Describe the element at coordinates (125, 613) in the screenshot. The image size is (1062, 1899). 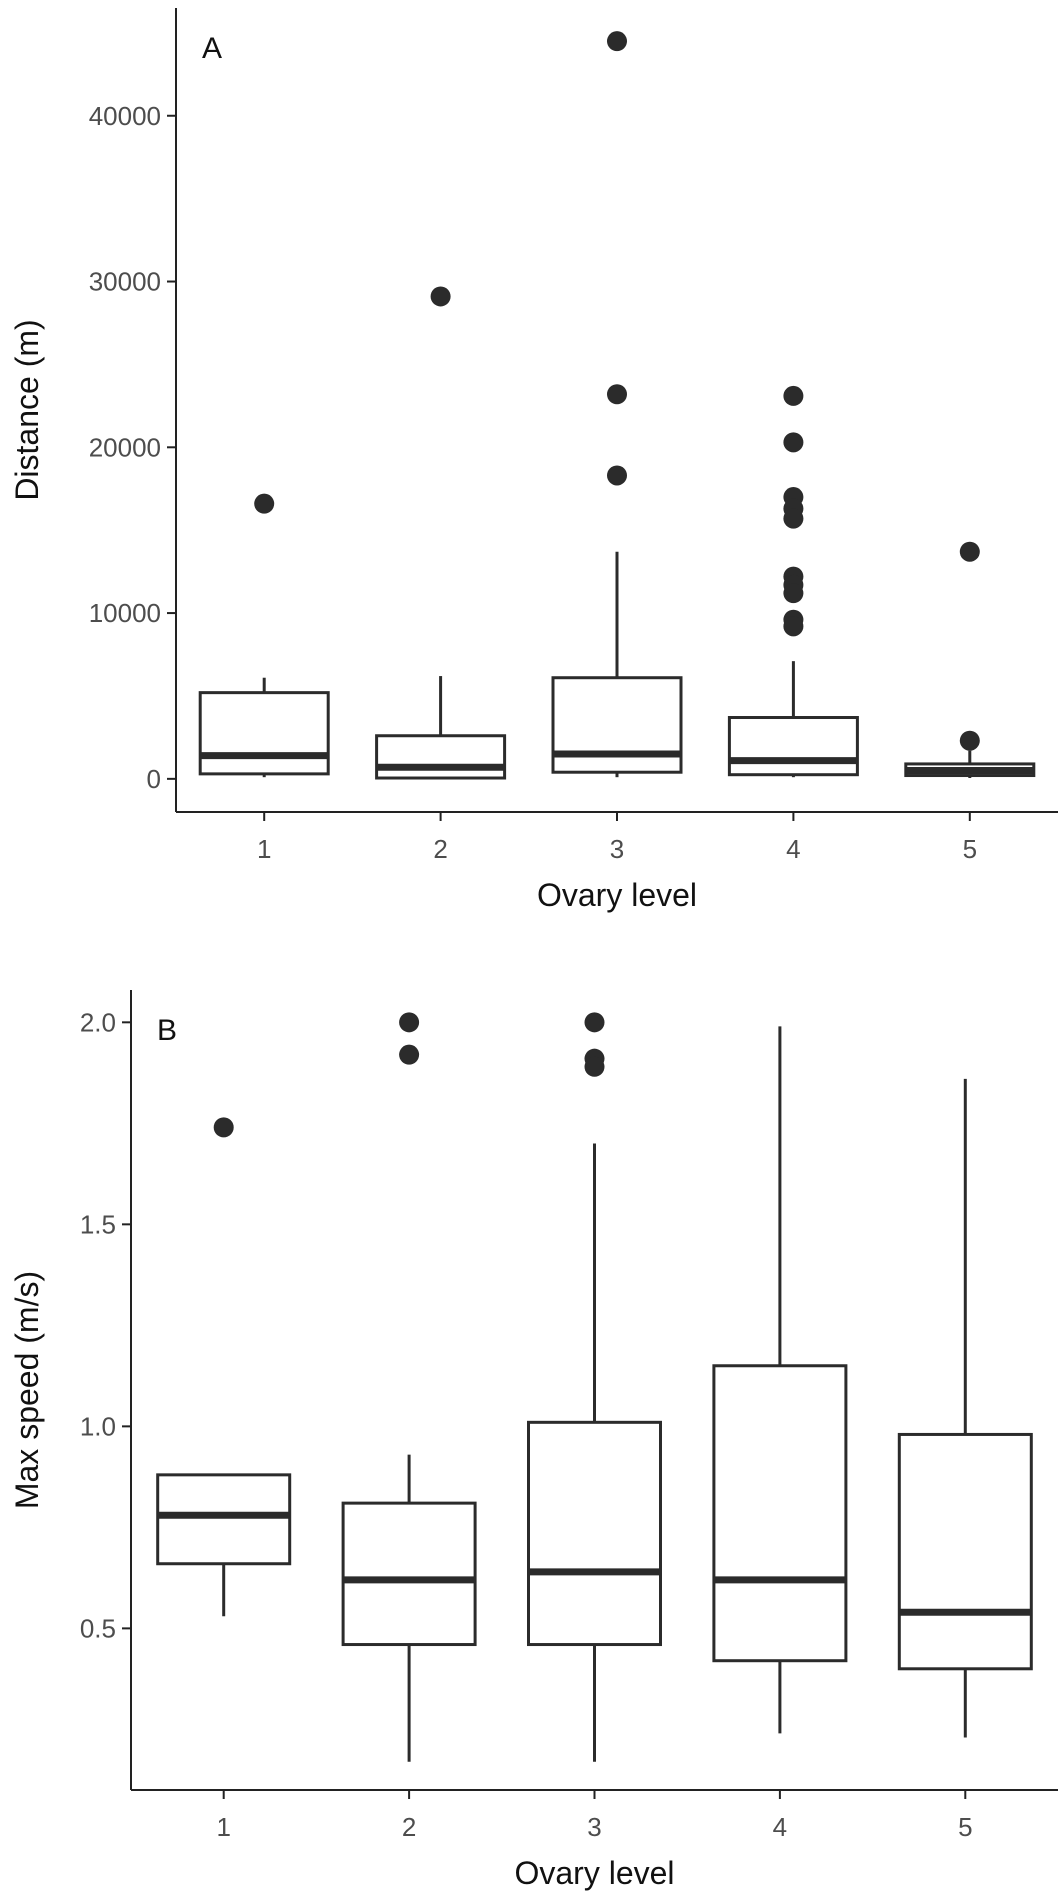
I see `y-tick-label: 10000` at that location.